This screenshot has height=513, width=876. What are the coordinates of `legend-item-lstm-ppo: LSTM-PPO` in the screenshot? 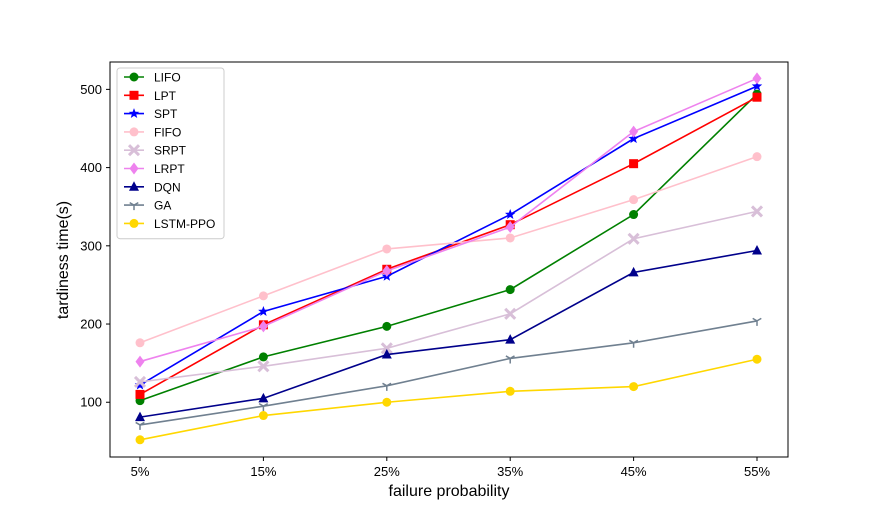 It's located at (169, 224).